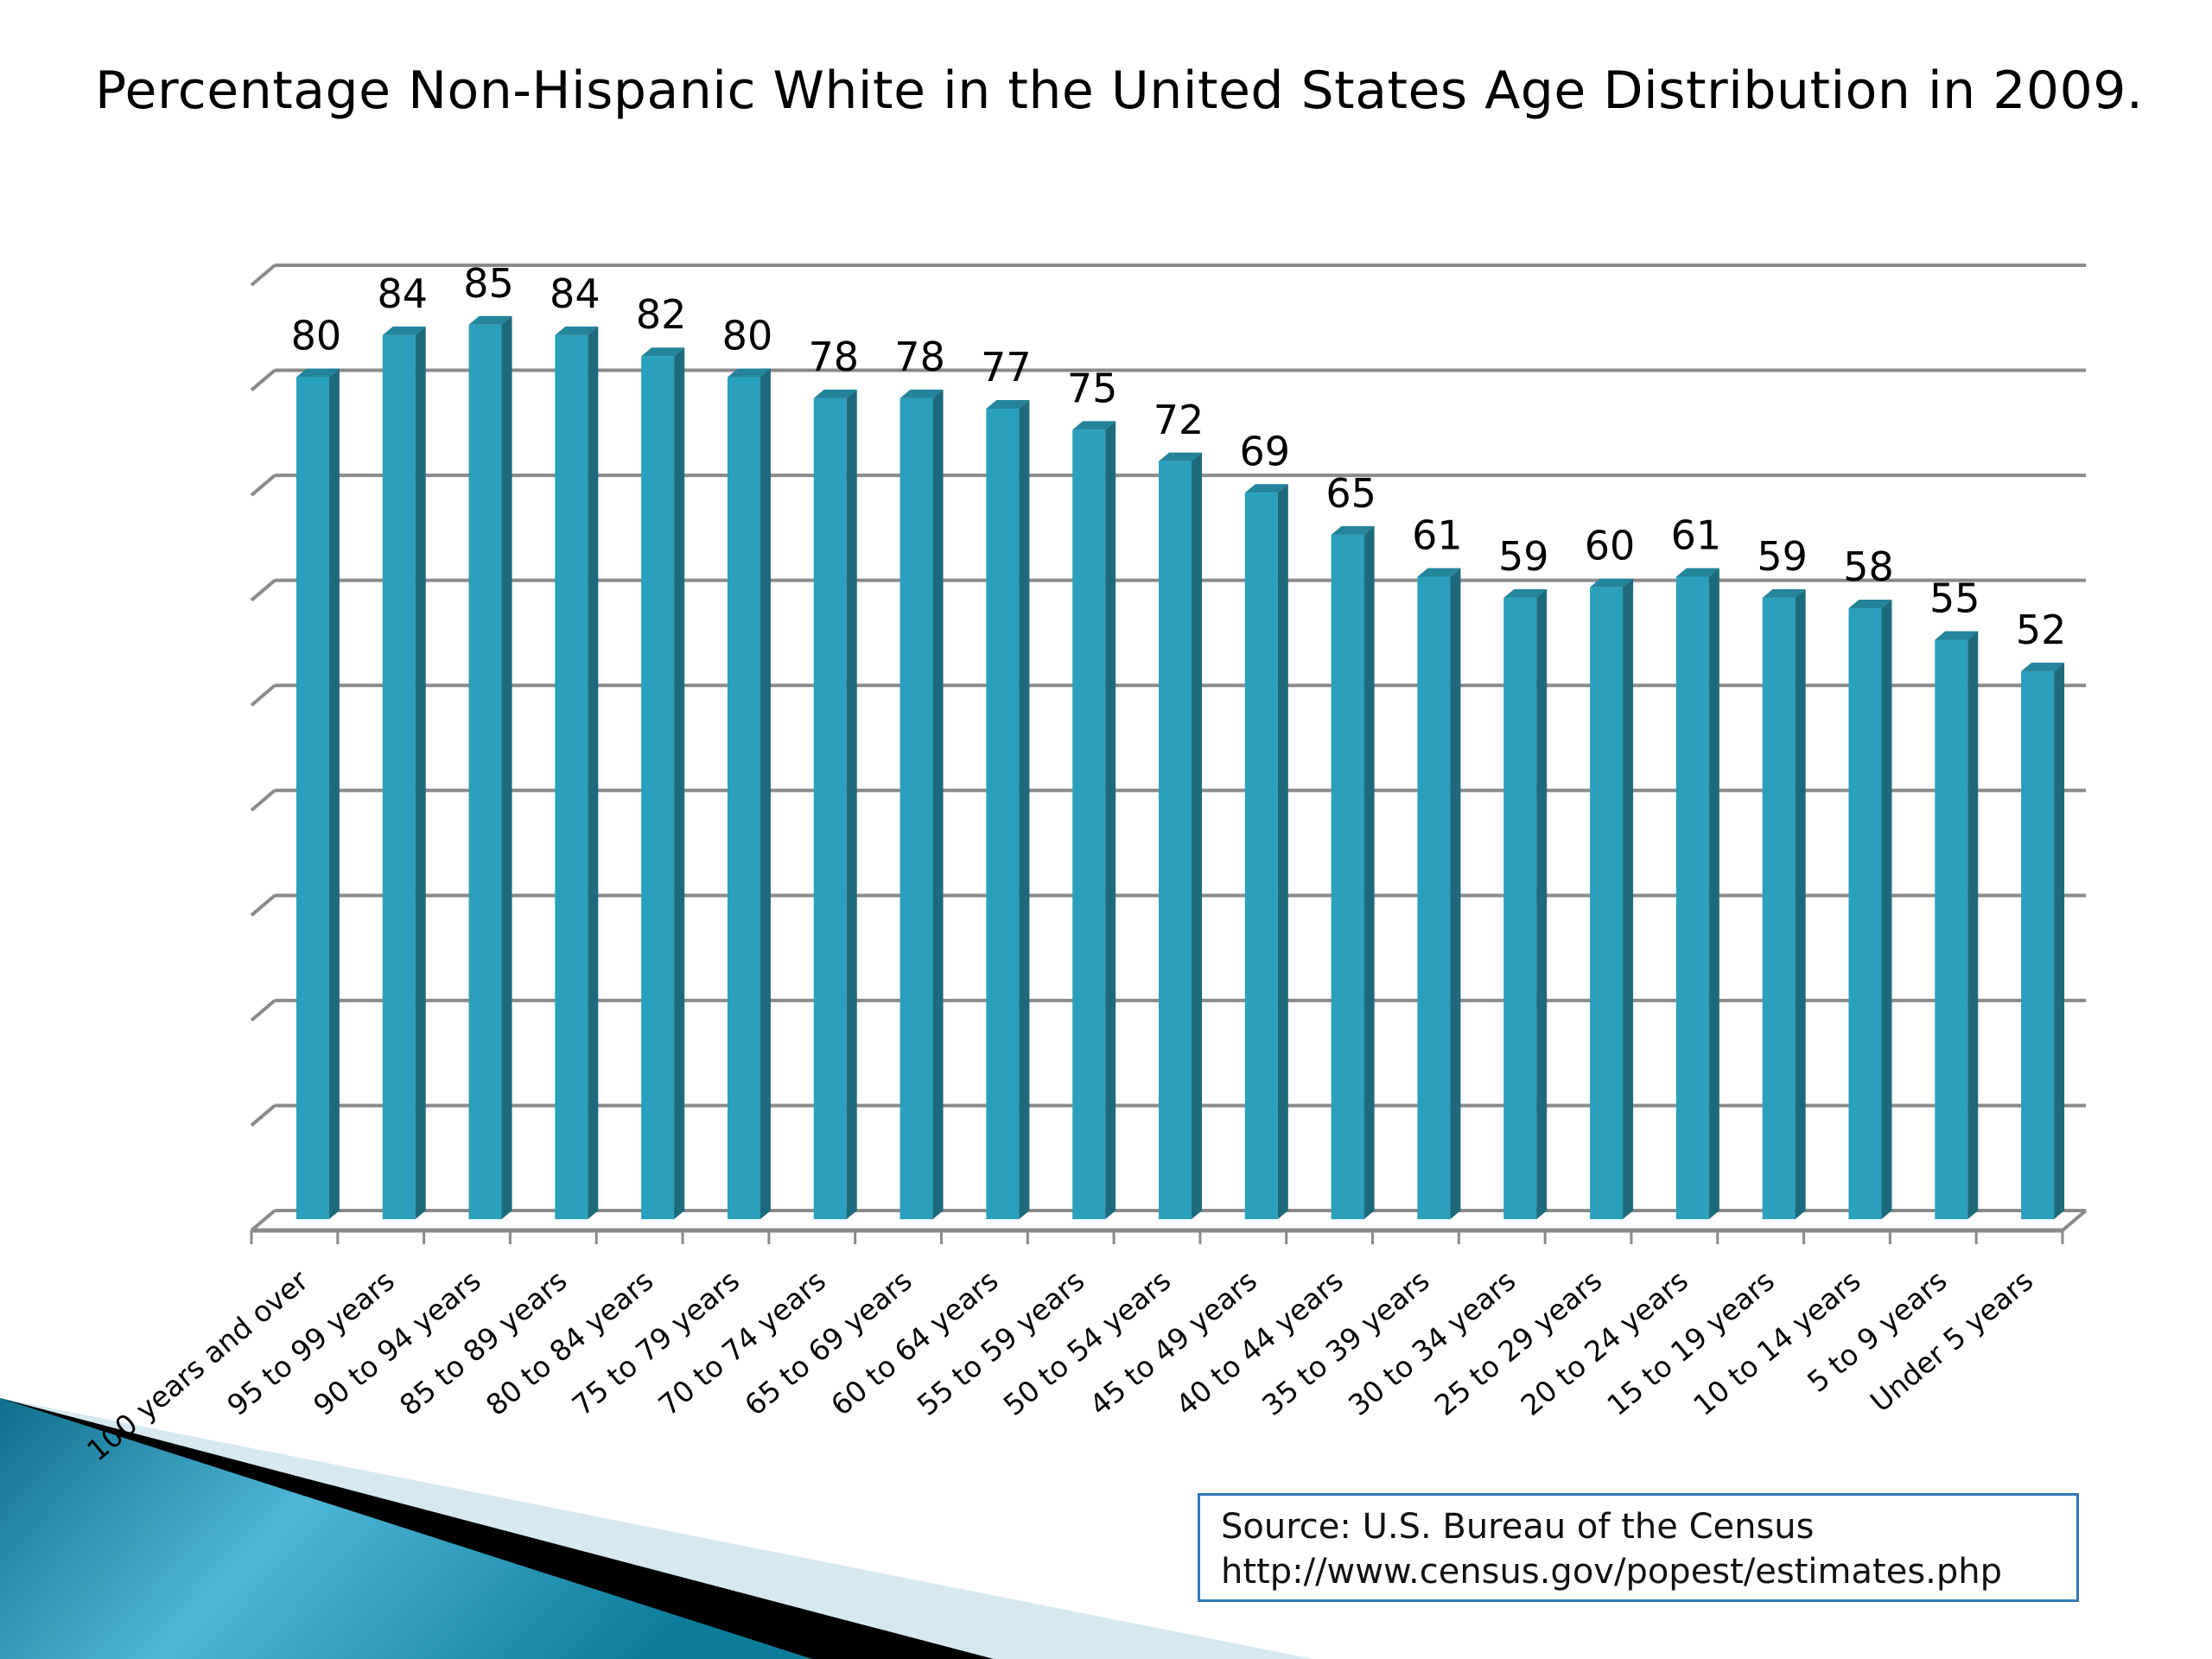  Describe the element at coordinates (2041, 630) in the screenshot. I see `data-label: 52` at that location.